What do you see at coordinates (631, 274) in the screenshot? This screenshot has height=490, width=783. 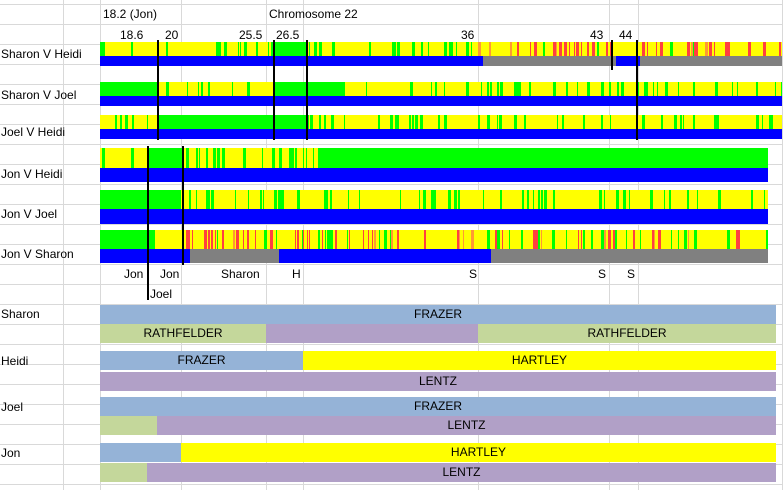 I see `marker-label: S` at bounding box center [631, 274].